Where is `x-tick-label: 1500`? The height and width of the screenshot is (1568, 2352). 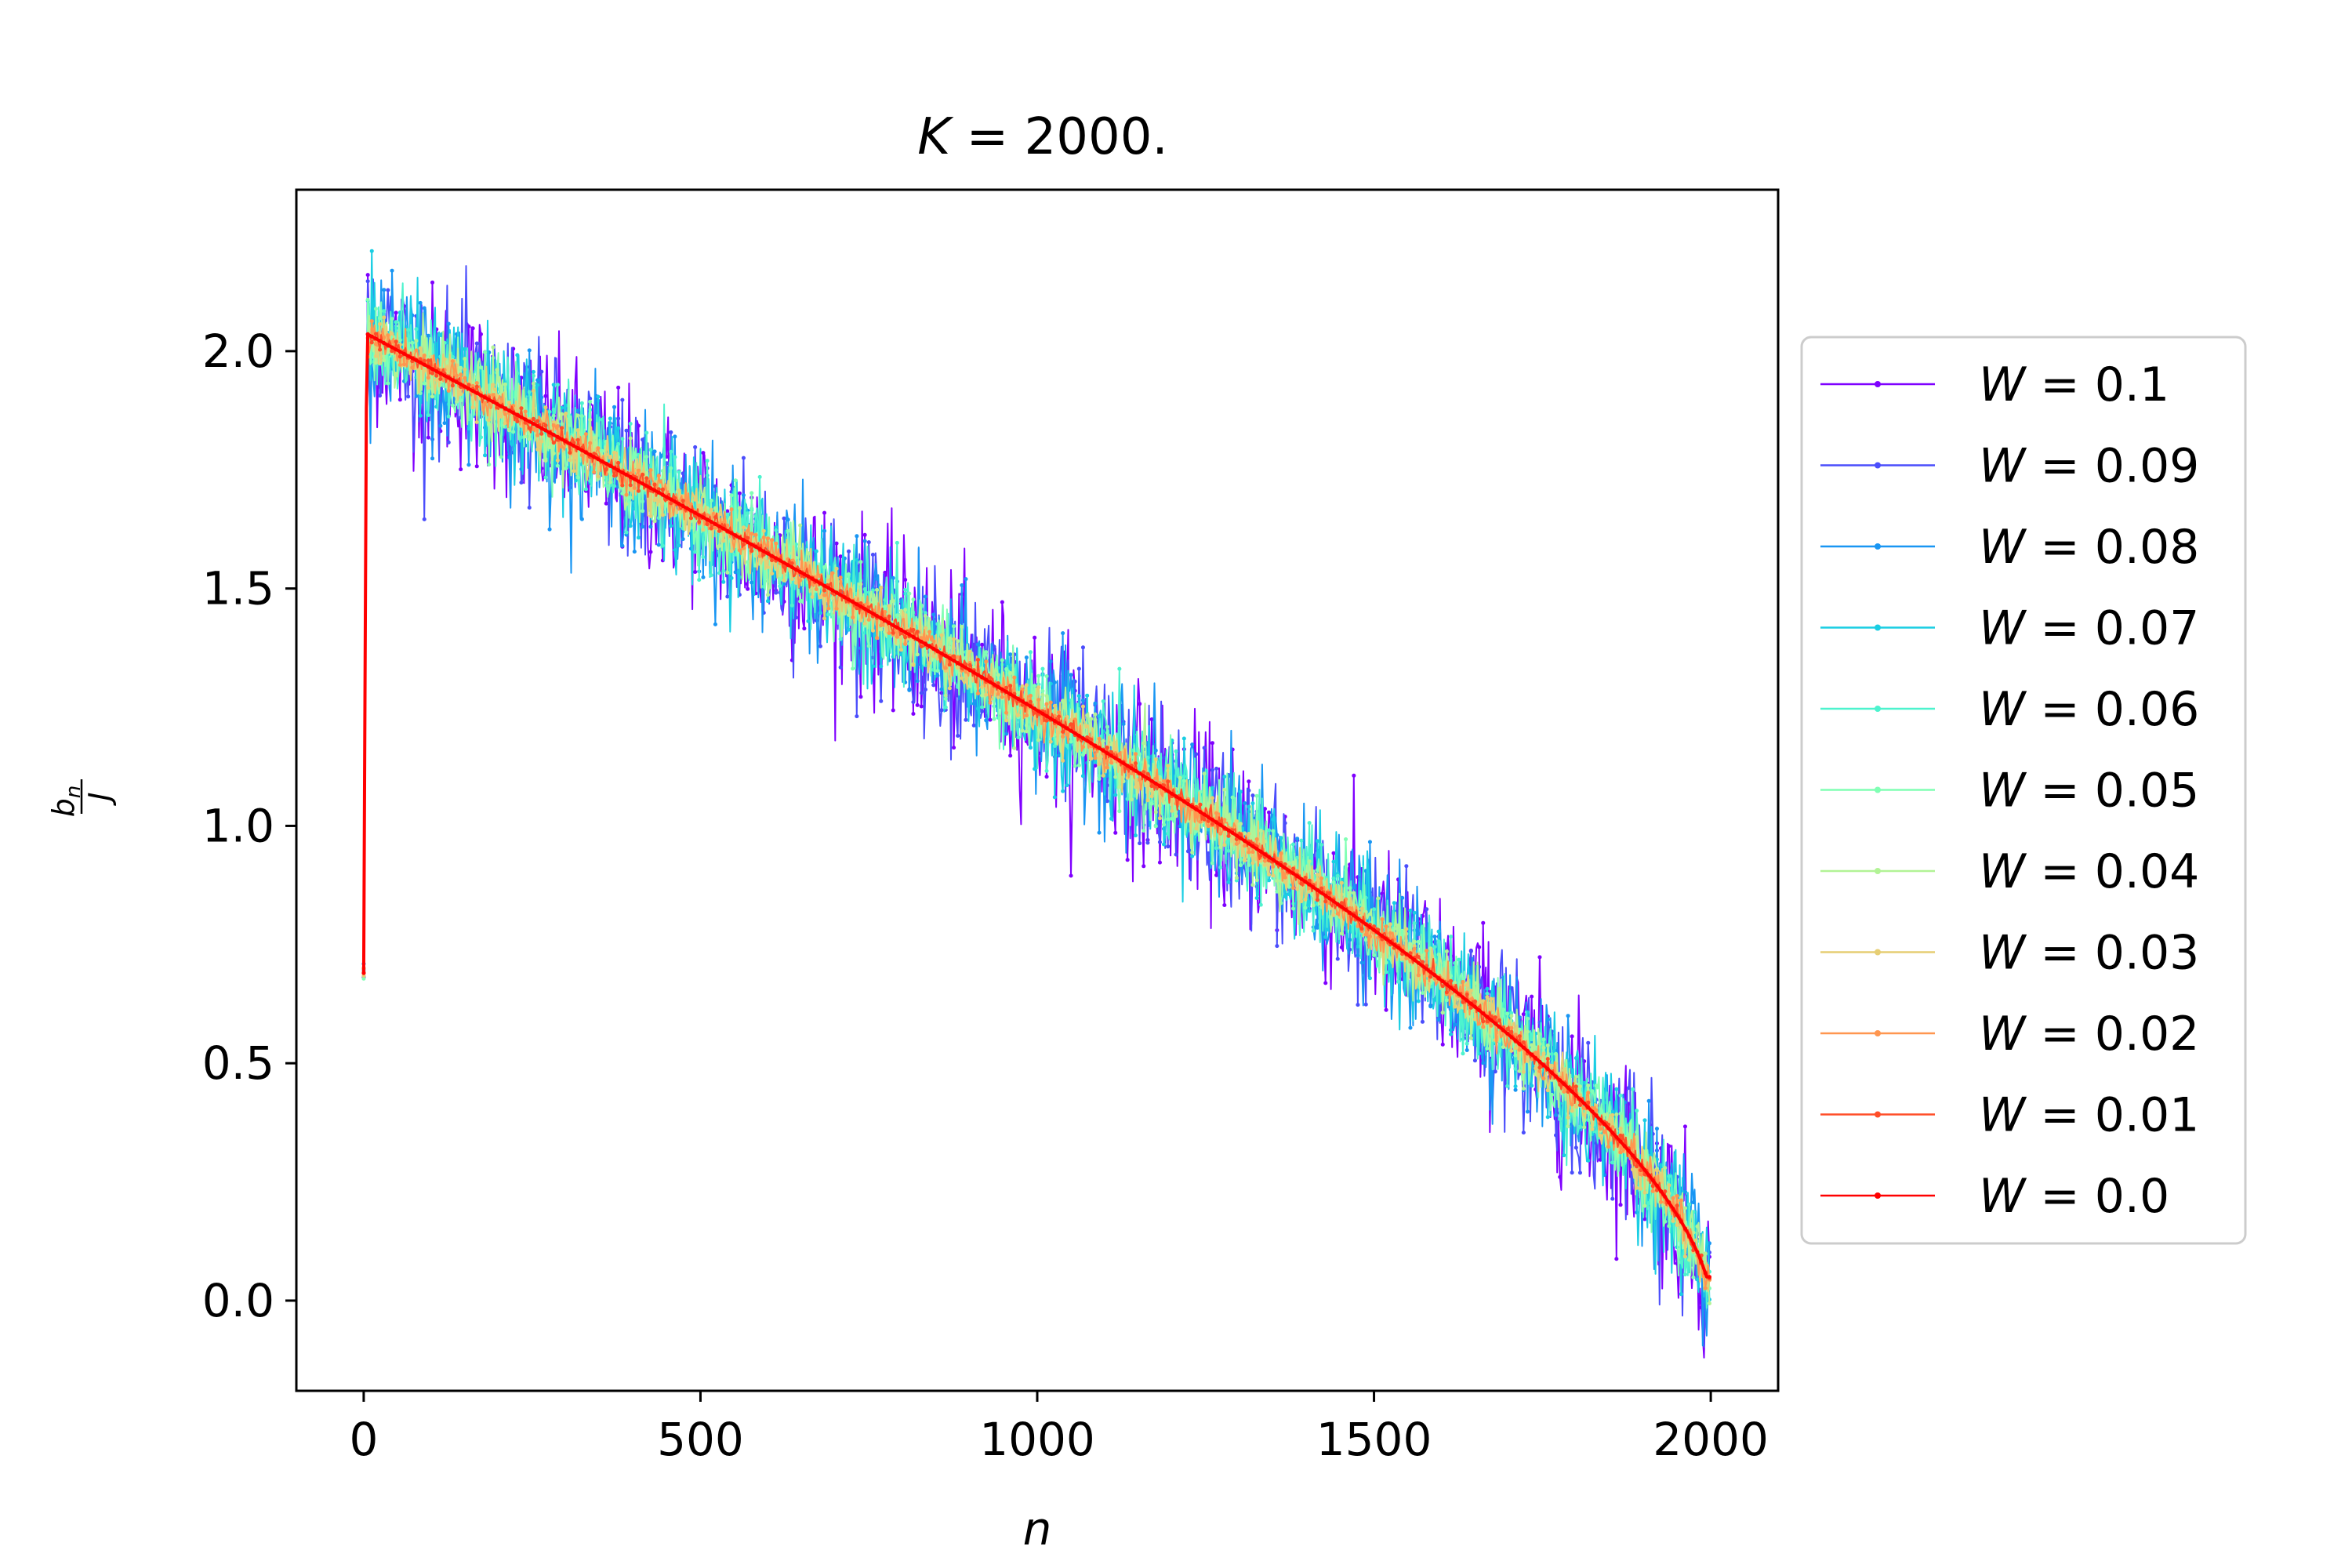
x-tick-label: 1500 is located at coordinates (1374, 1439).